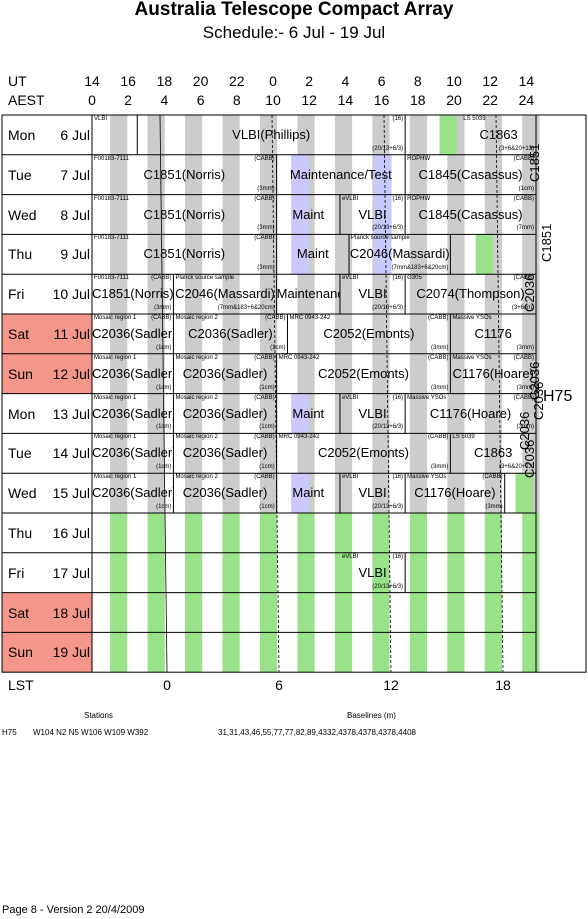 Image resolution: width=588 pixels, height=919 pixels. What do you see at coordinates (71, 533) in the screenshot?
I see `day-date: 16 Jul` at bounding box center [71, 533].